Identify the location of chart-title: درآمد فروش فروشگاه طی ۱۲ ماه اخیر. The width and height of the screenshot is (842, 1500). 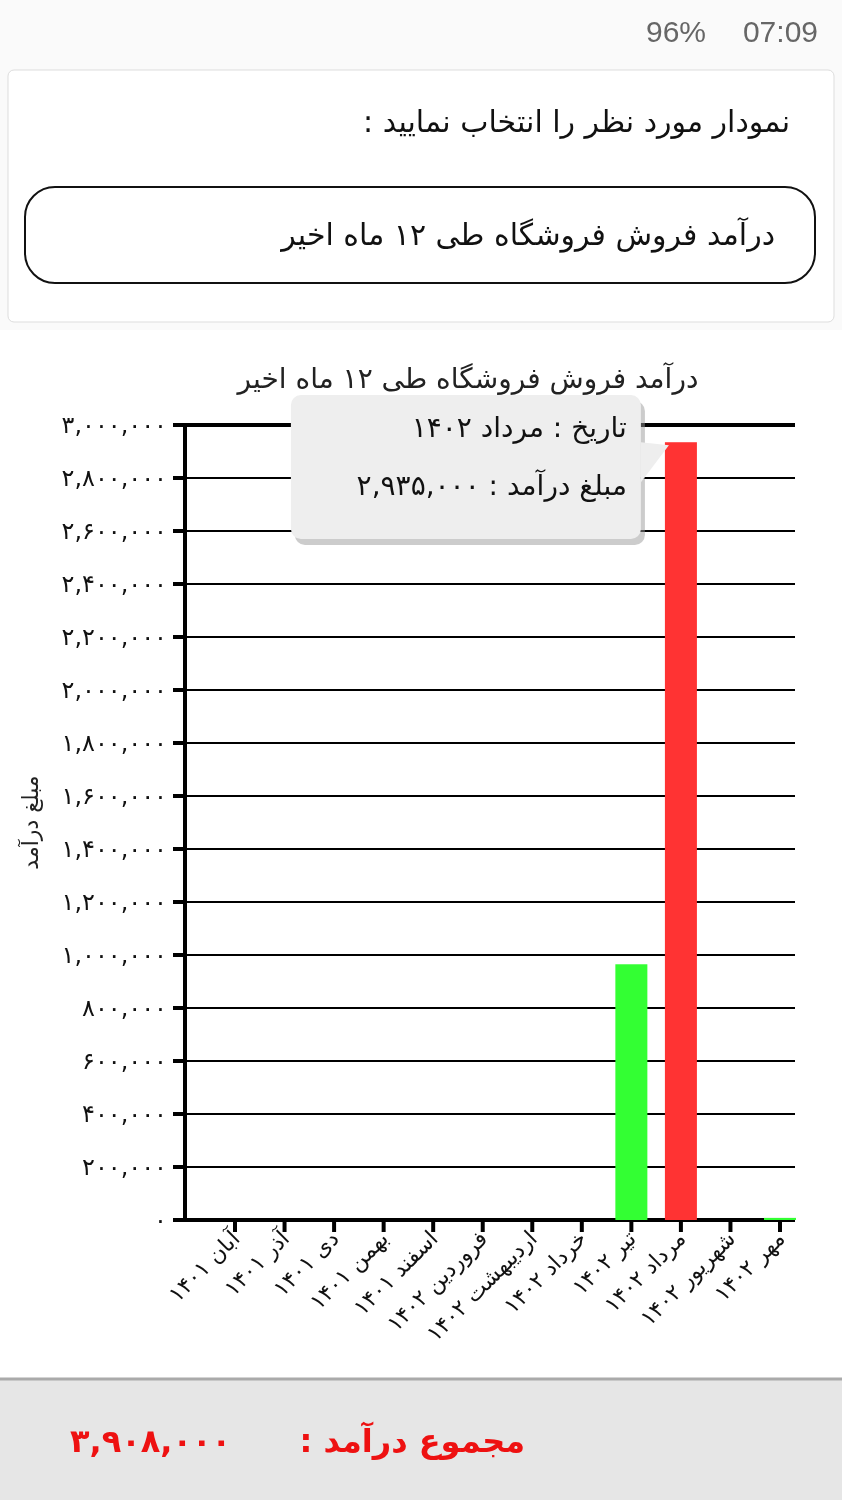
(467, 378).